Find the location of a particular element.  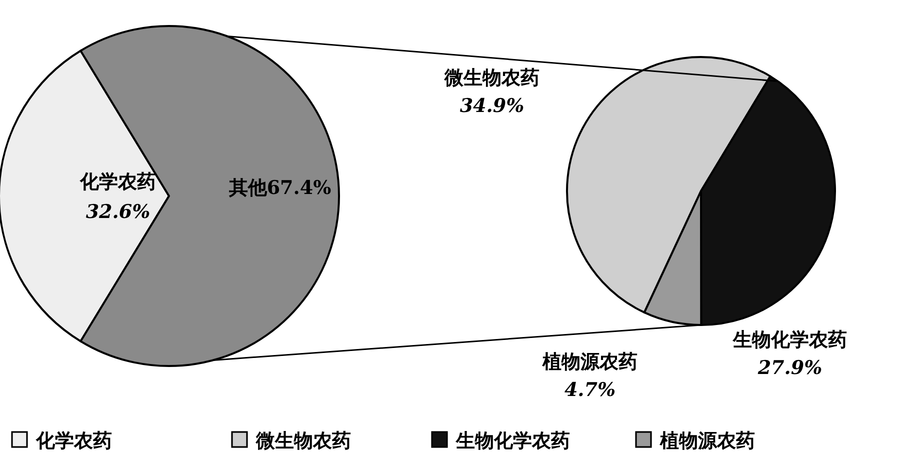

data-label: 34.9% is located at coordinates (492, 106).